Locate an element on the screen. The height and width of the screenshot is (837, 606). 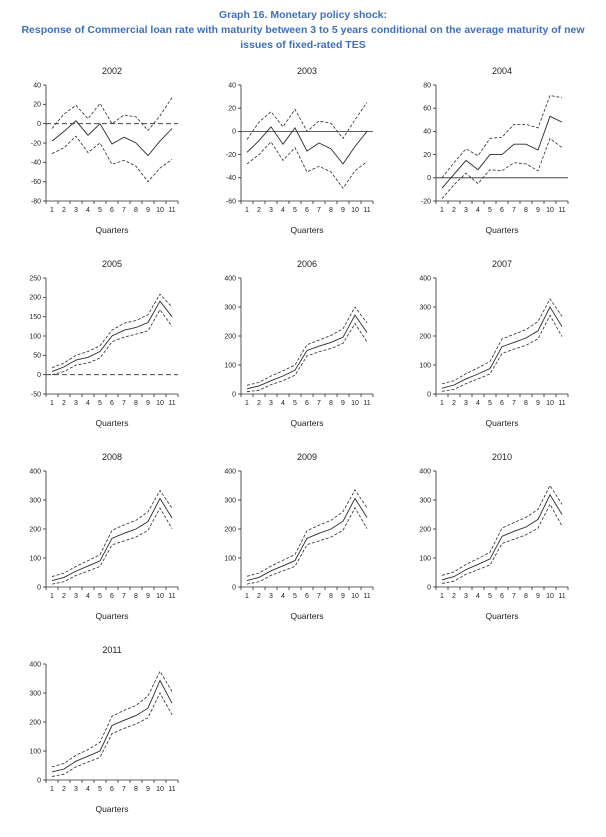
heading-line-1: Graph 16. Monetary policy shock: is located at coordinates (303, 15).